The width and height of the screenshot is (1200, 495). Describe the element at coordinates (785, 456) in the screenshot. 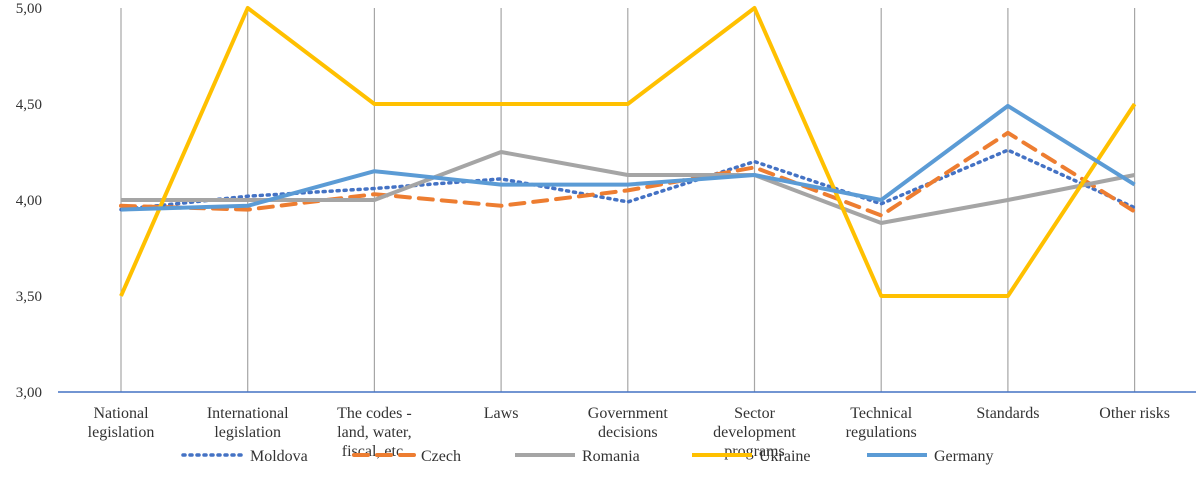

I see `legend-label-ukraine: Ukraine` at that location.